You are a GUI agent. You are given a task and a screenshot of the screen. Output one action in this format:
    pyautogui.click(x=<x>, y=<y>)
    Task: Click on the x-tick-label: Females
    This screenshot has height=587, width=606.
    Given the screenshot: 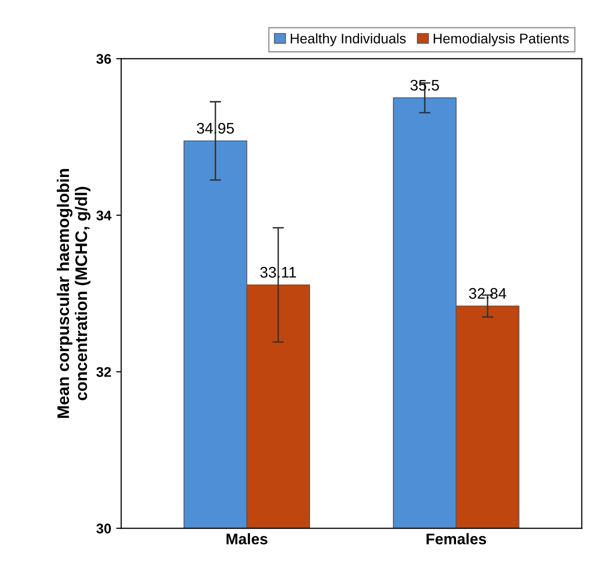 What is the action you would take?
    pyautogui.click(x=456, y=538)
    